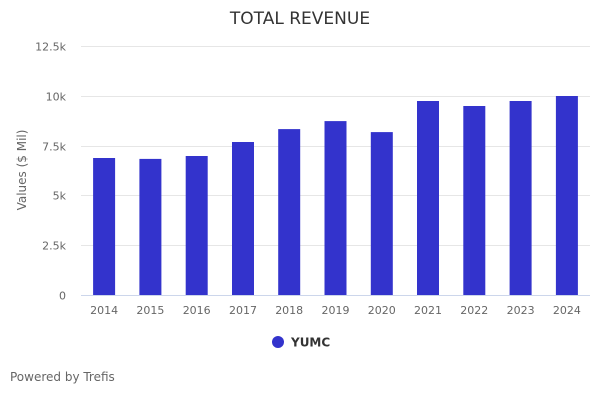  I want to click on bar-2018, so click(289, 212).